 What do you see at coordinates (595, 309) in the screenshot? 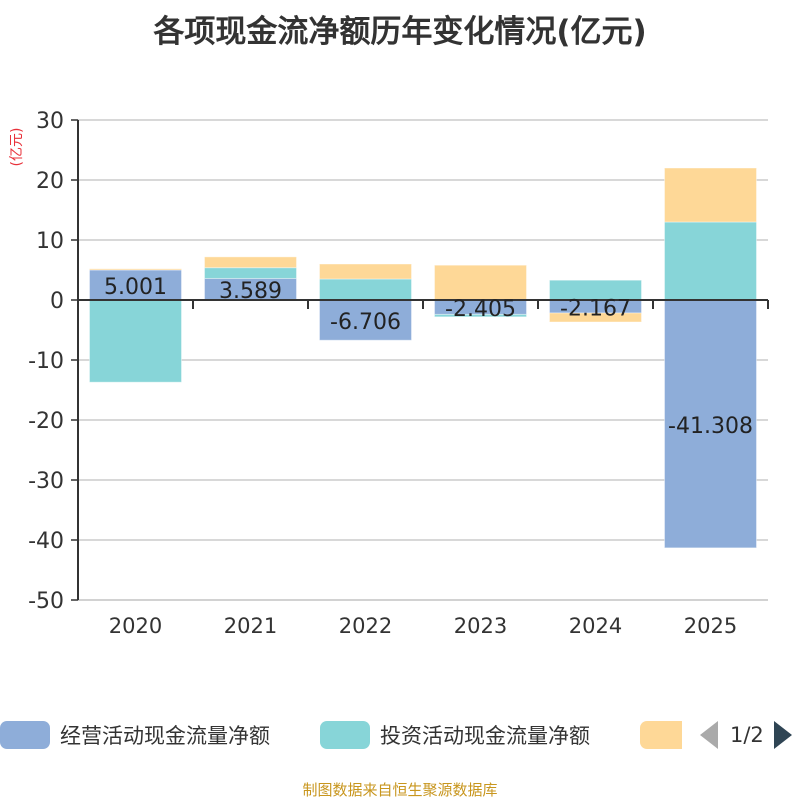
I see `data-label: -2.167` at bounding box center [595, 309].